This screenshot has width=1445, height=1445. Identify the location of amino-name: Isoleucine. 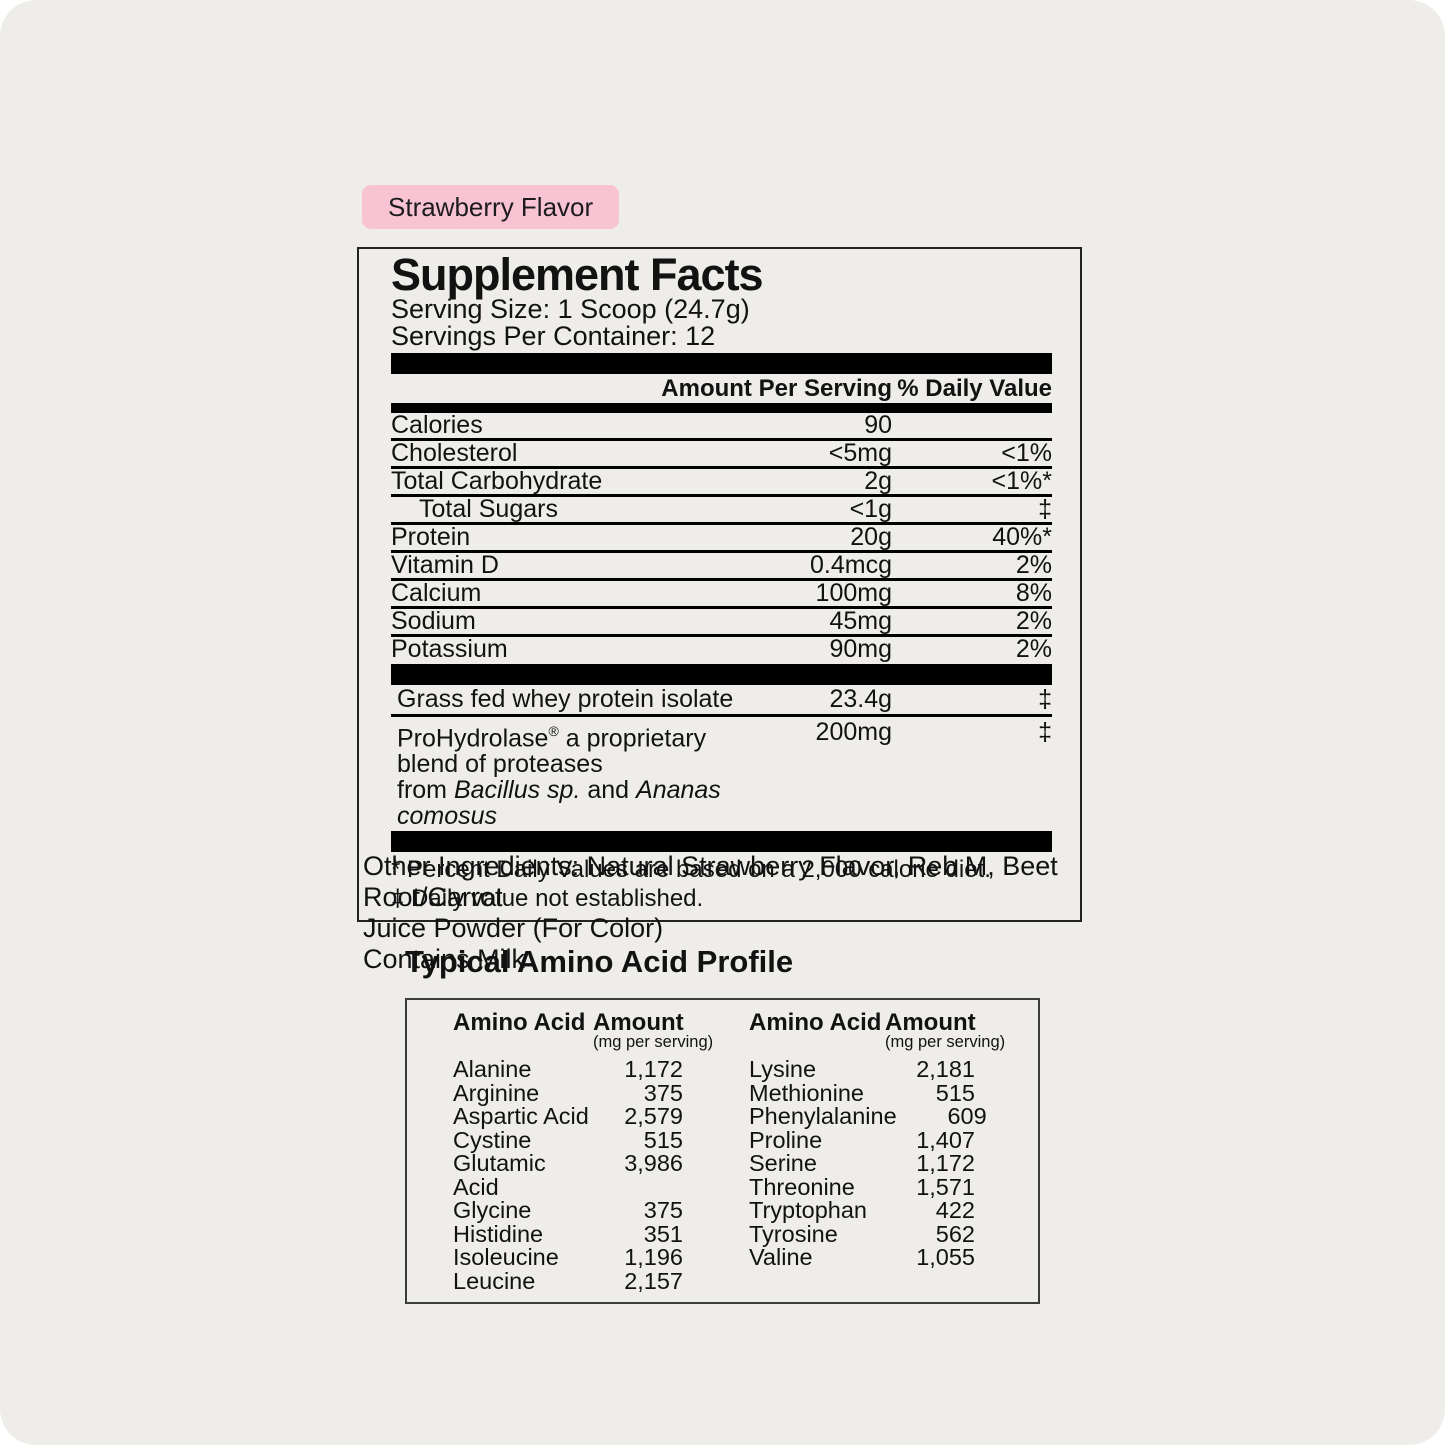
(506, 1257).